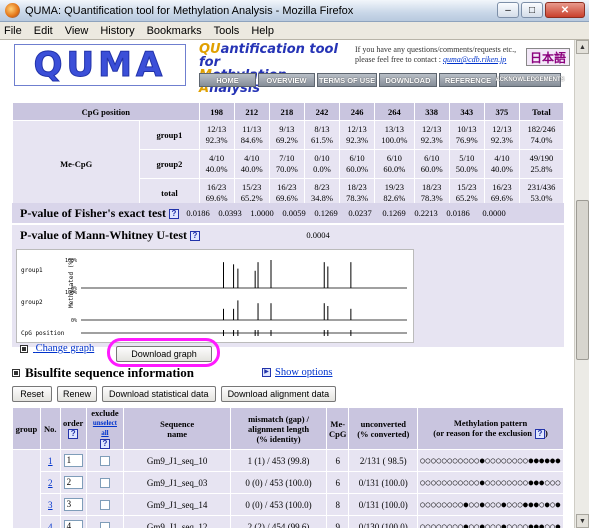  Describe the element at coordinates (357, 112) in the screenshot. I see `position-header: 246` at that location.